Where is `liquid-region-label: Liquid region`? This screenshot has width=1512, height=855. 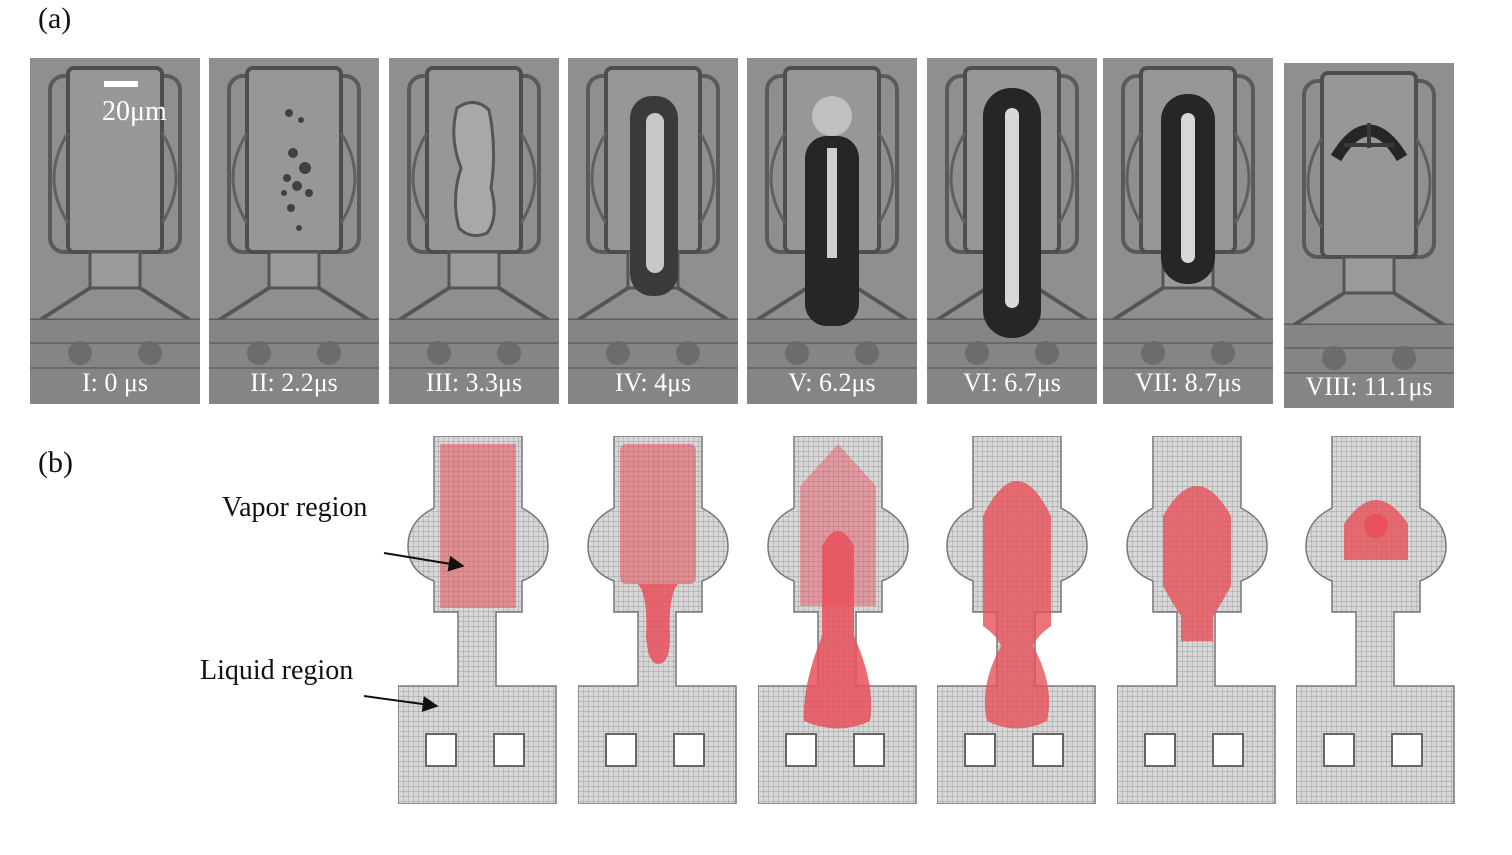
liquid-region-label: Liquid region is located at coordinates (277, 670).